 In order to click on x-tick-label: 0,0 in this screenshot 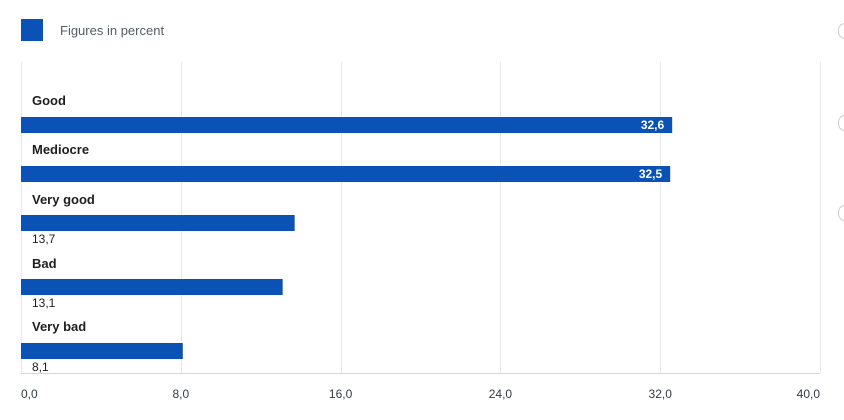, I will do `click(29, 394)`.